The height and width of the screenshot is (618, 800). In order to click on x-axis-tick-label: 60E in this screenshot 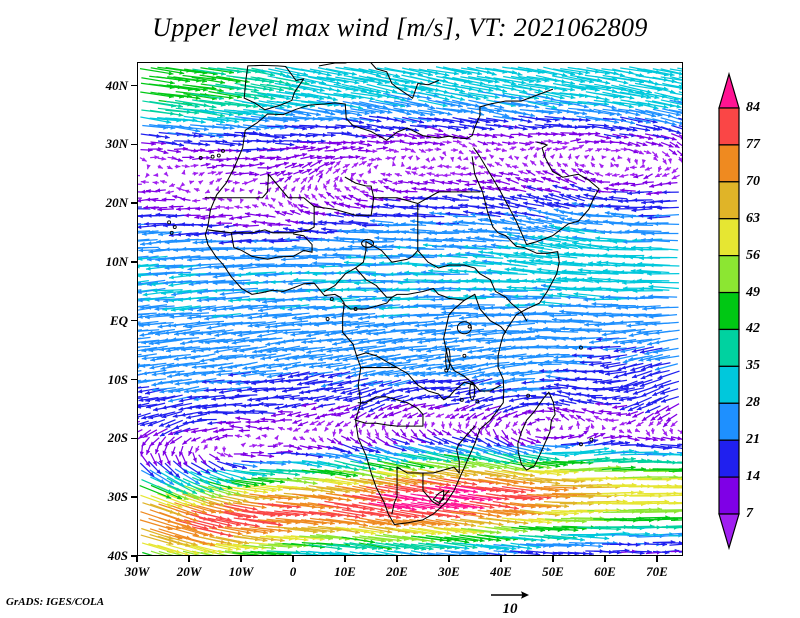, I will do `click(605, 571)`.